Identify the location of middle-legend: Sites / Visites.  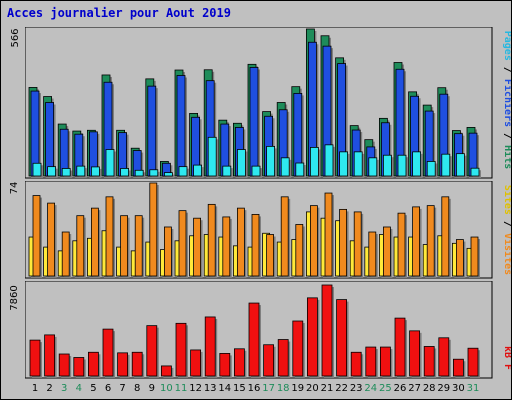
(506, 230).